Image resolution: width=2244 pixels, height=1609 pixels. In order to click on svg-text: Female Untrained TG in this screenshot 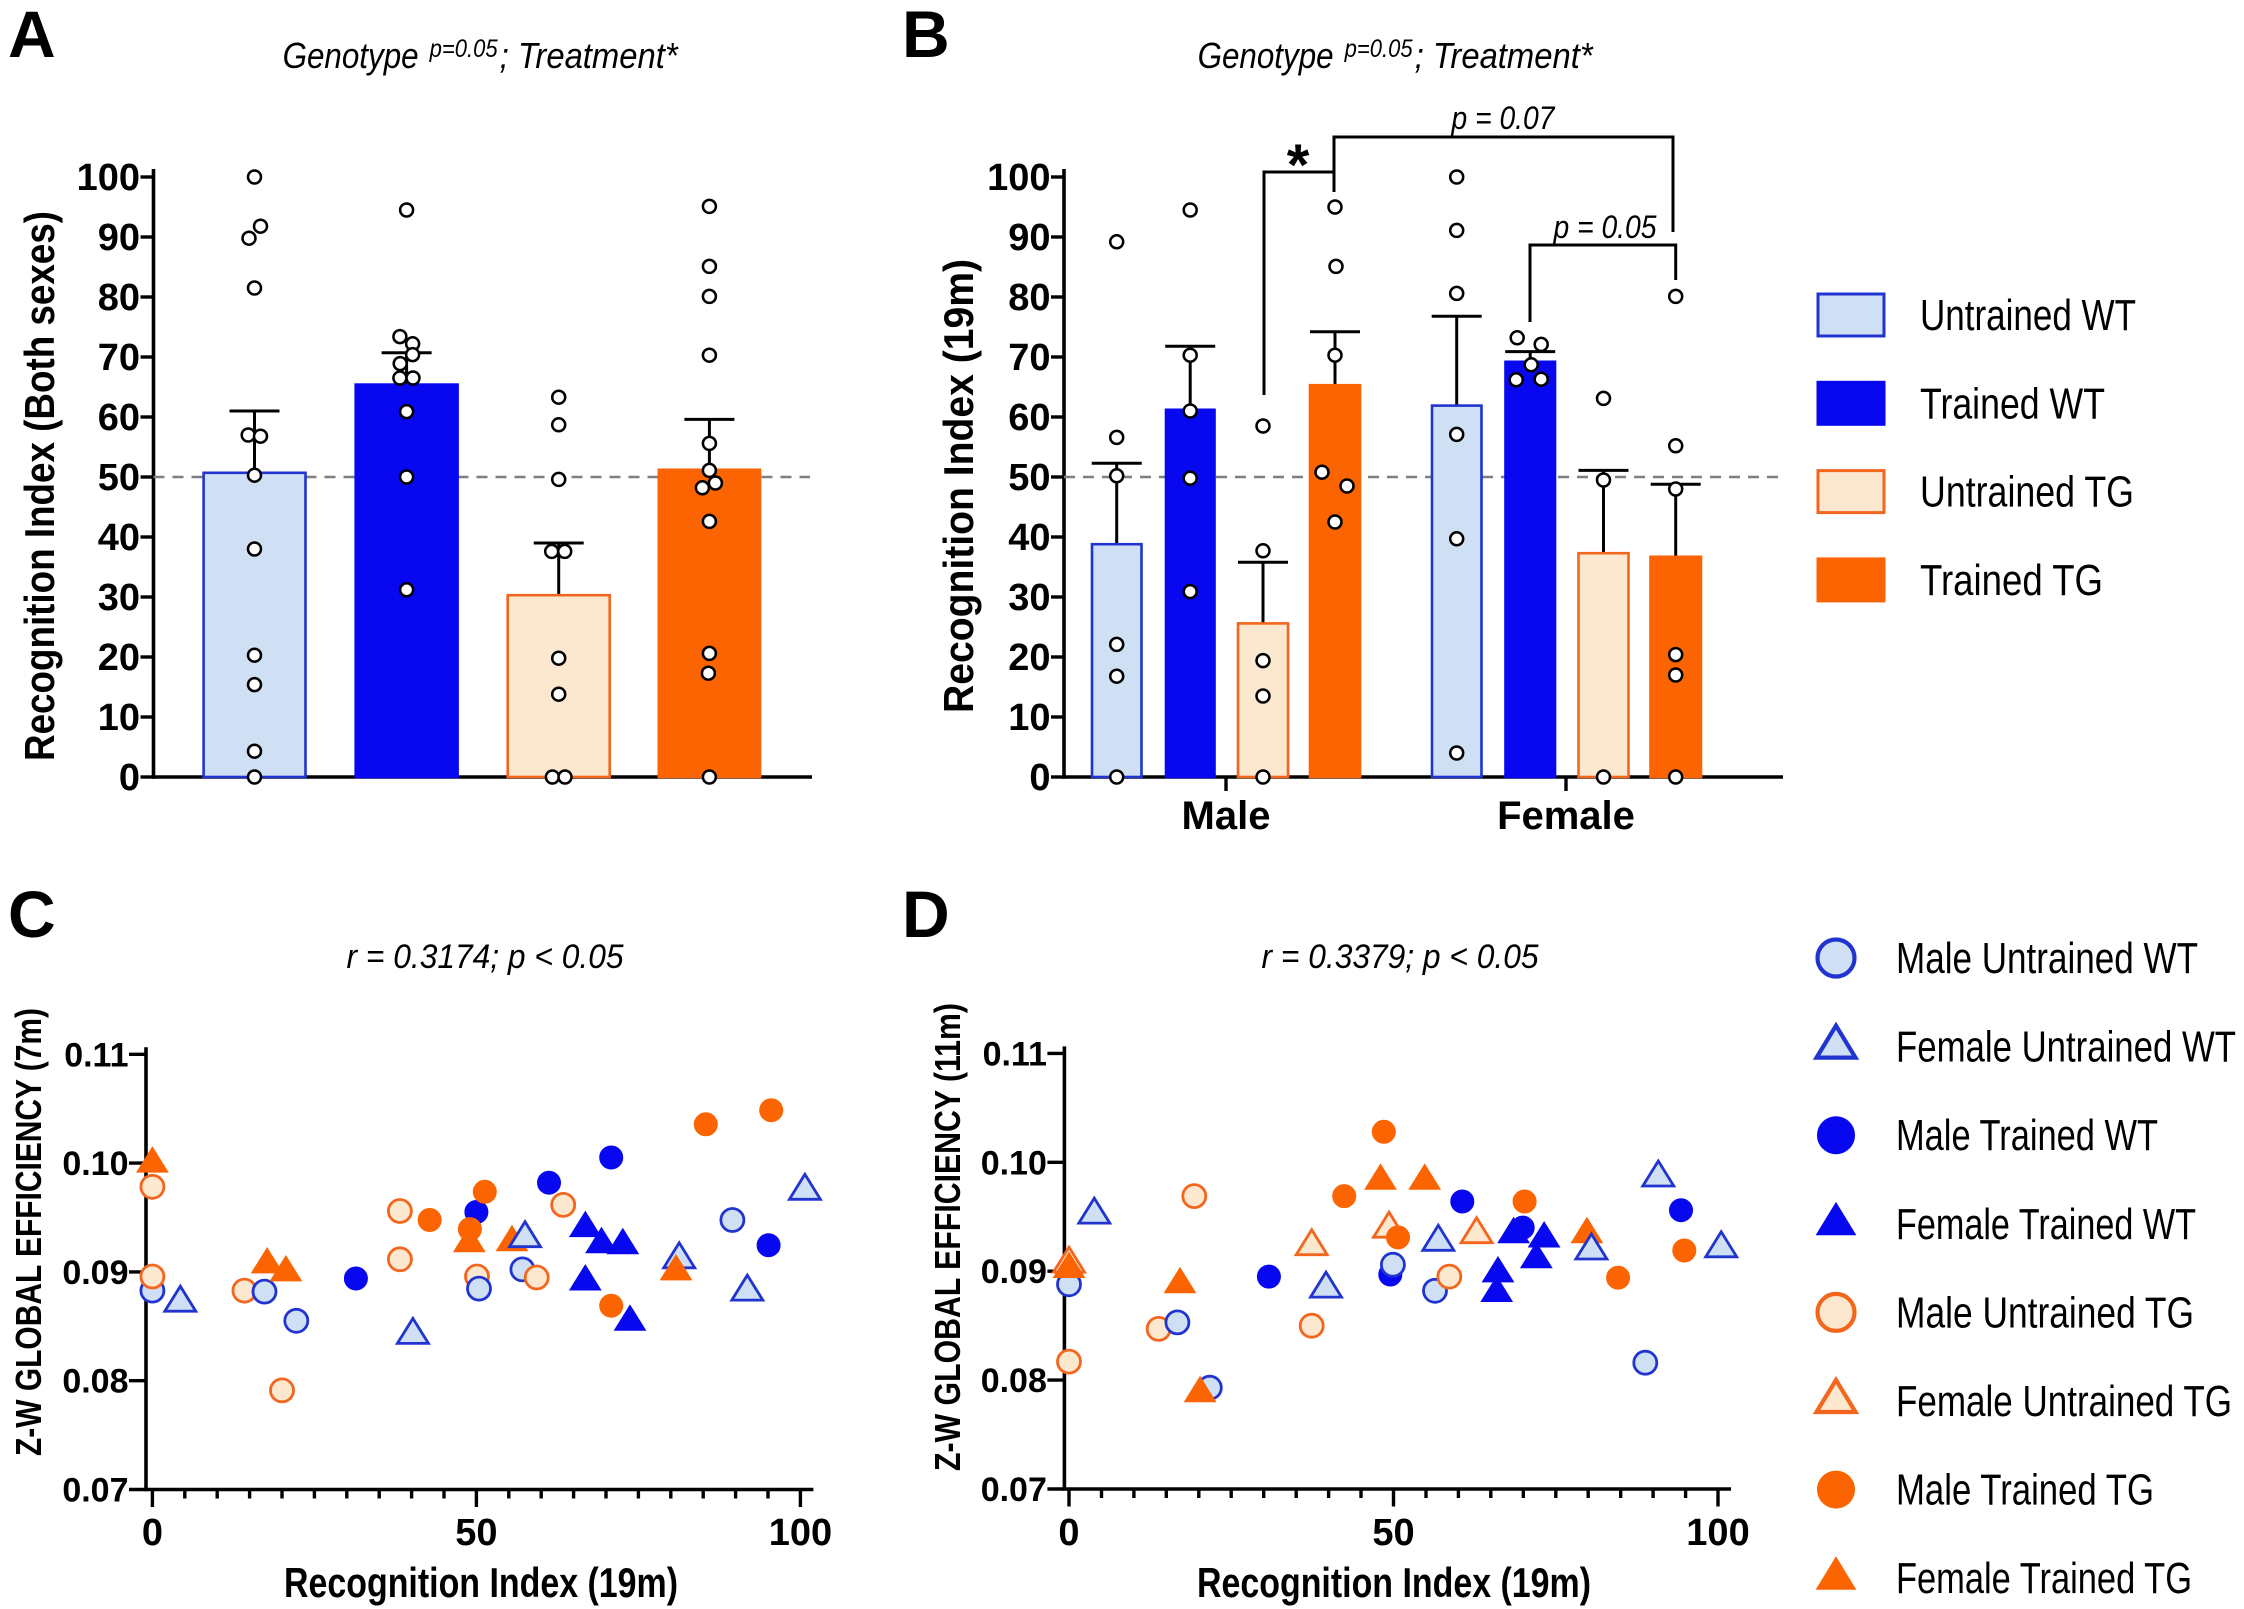, I will do `click(2064, 1401)`.